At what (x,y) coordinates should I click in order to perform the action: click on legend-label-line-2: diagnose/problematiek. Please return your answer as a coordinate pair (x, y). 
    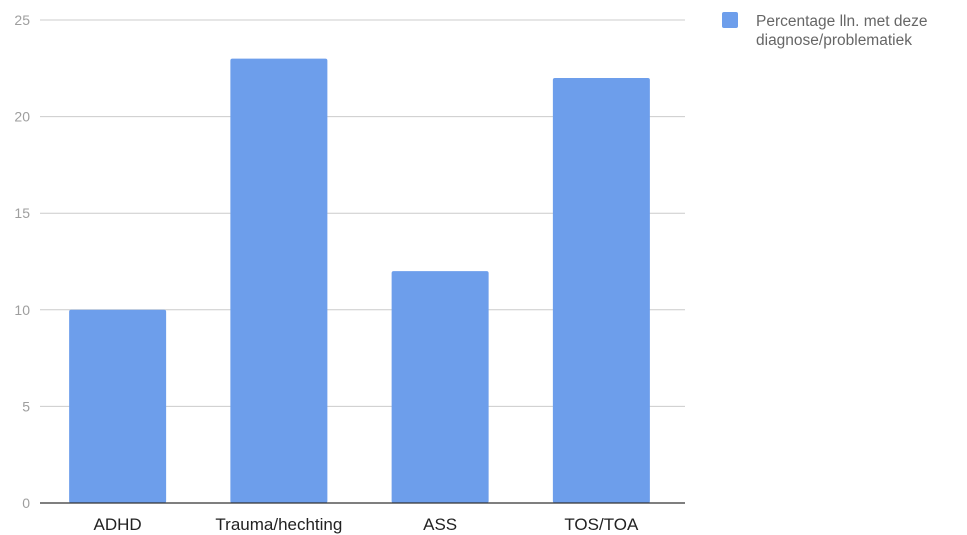
    Looking at the image, I should click on (834, 40).